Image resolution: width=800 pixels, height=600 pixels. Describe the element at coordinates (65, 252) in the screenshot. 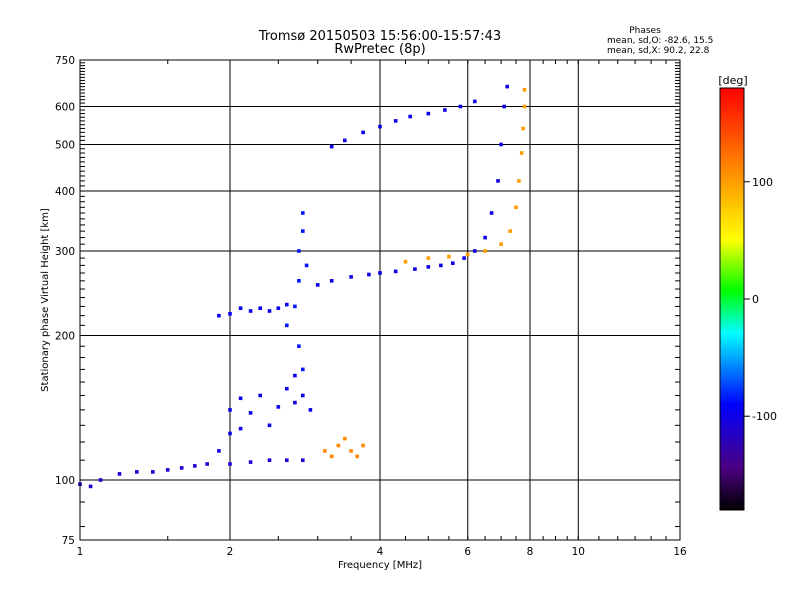

I see `y-tick-label: 300` at that location.